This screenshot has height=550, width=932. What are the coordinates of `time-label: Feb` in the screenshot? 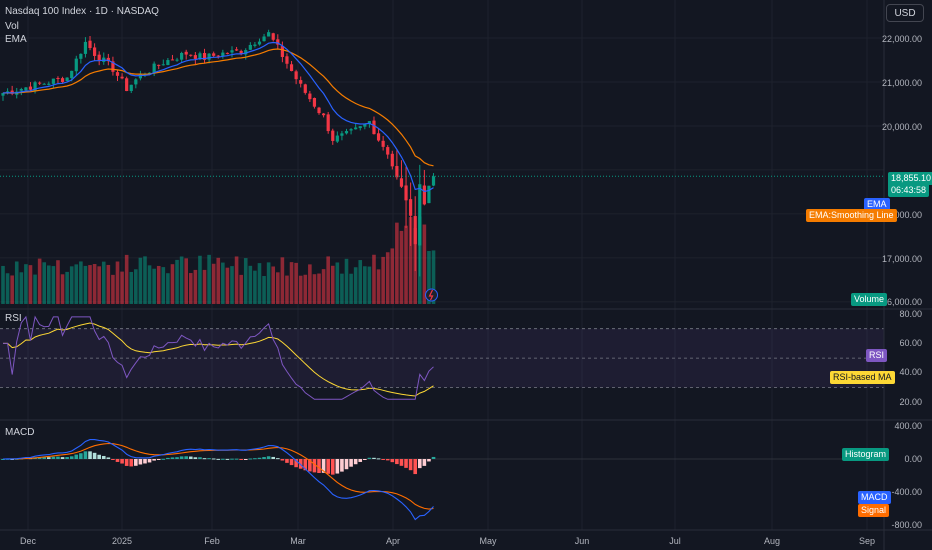 It's located at (212, 541).